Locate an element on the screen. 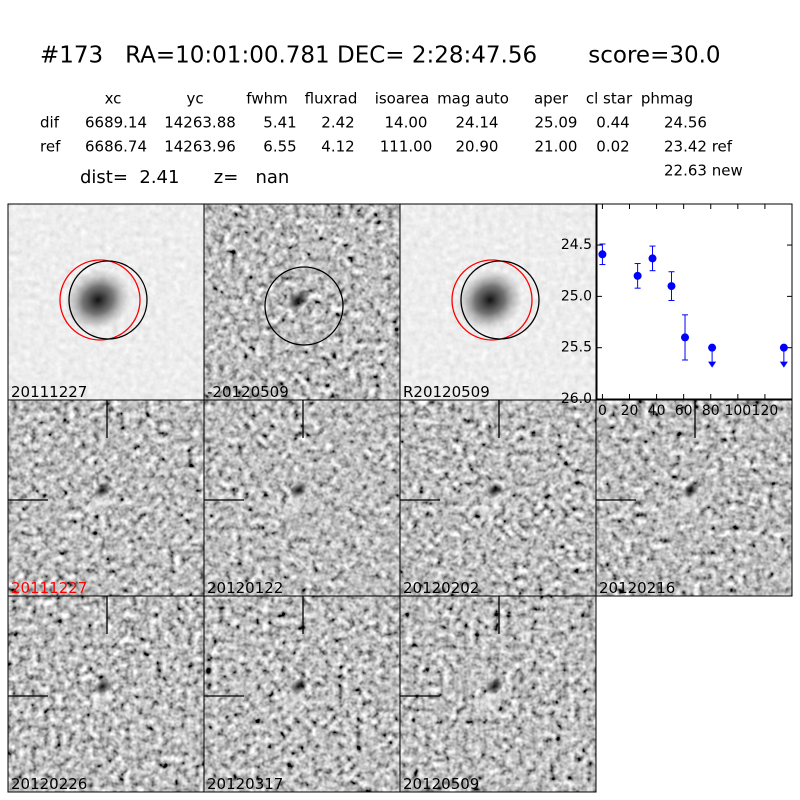  stamp: 20120317 is located at coordinates (302, 694).